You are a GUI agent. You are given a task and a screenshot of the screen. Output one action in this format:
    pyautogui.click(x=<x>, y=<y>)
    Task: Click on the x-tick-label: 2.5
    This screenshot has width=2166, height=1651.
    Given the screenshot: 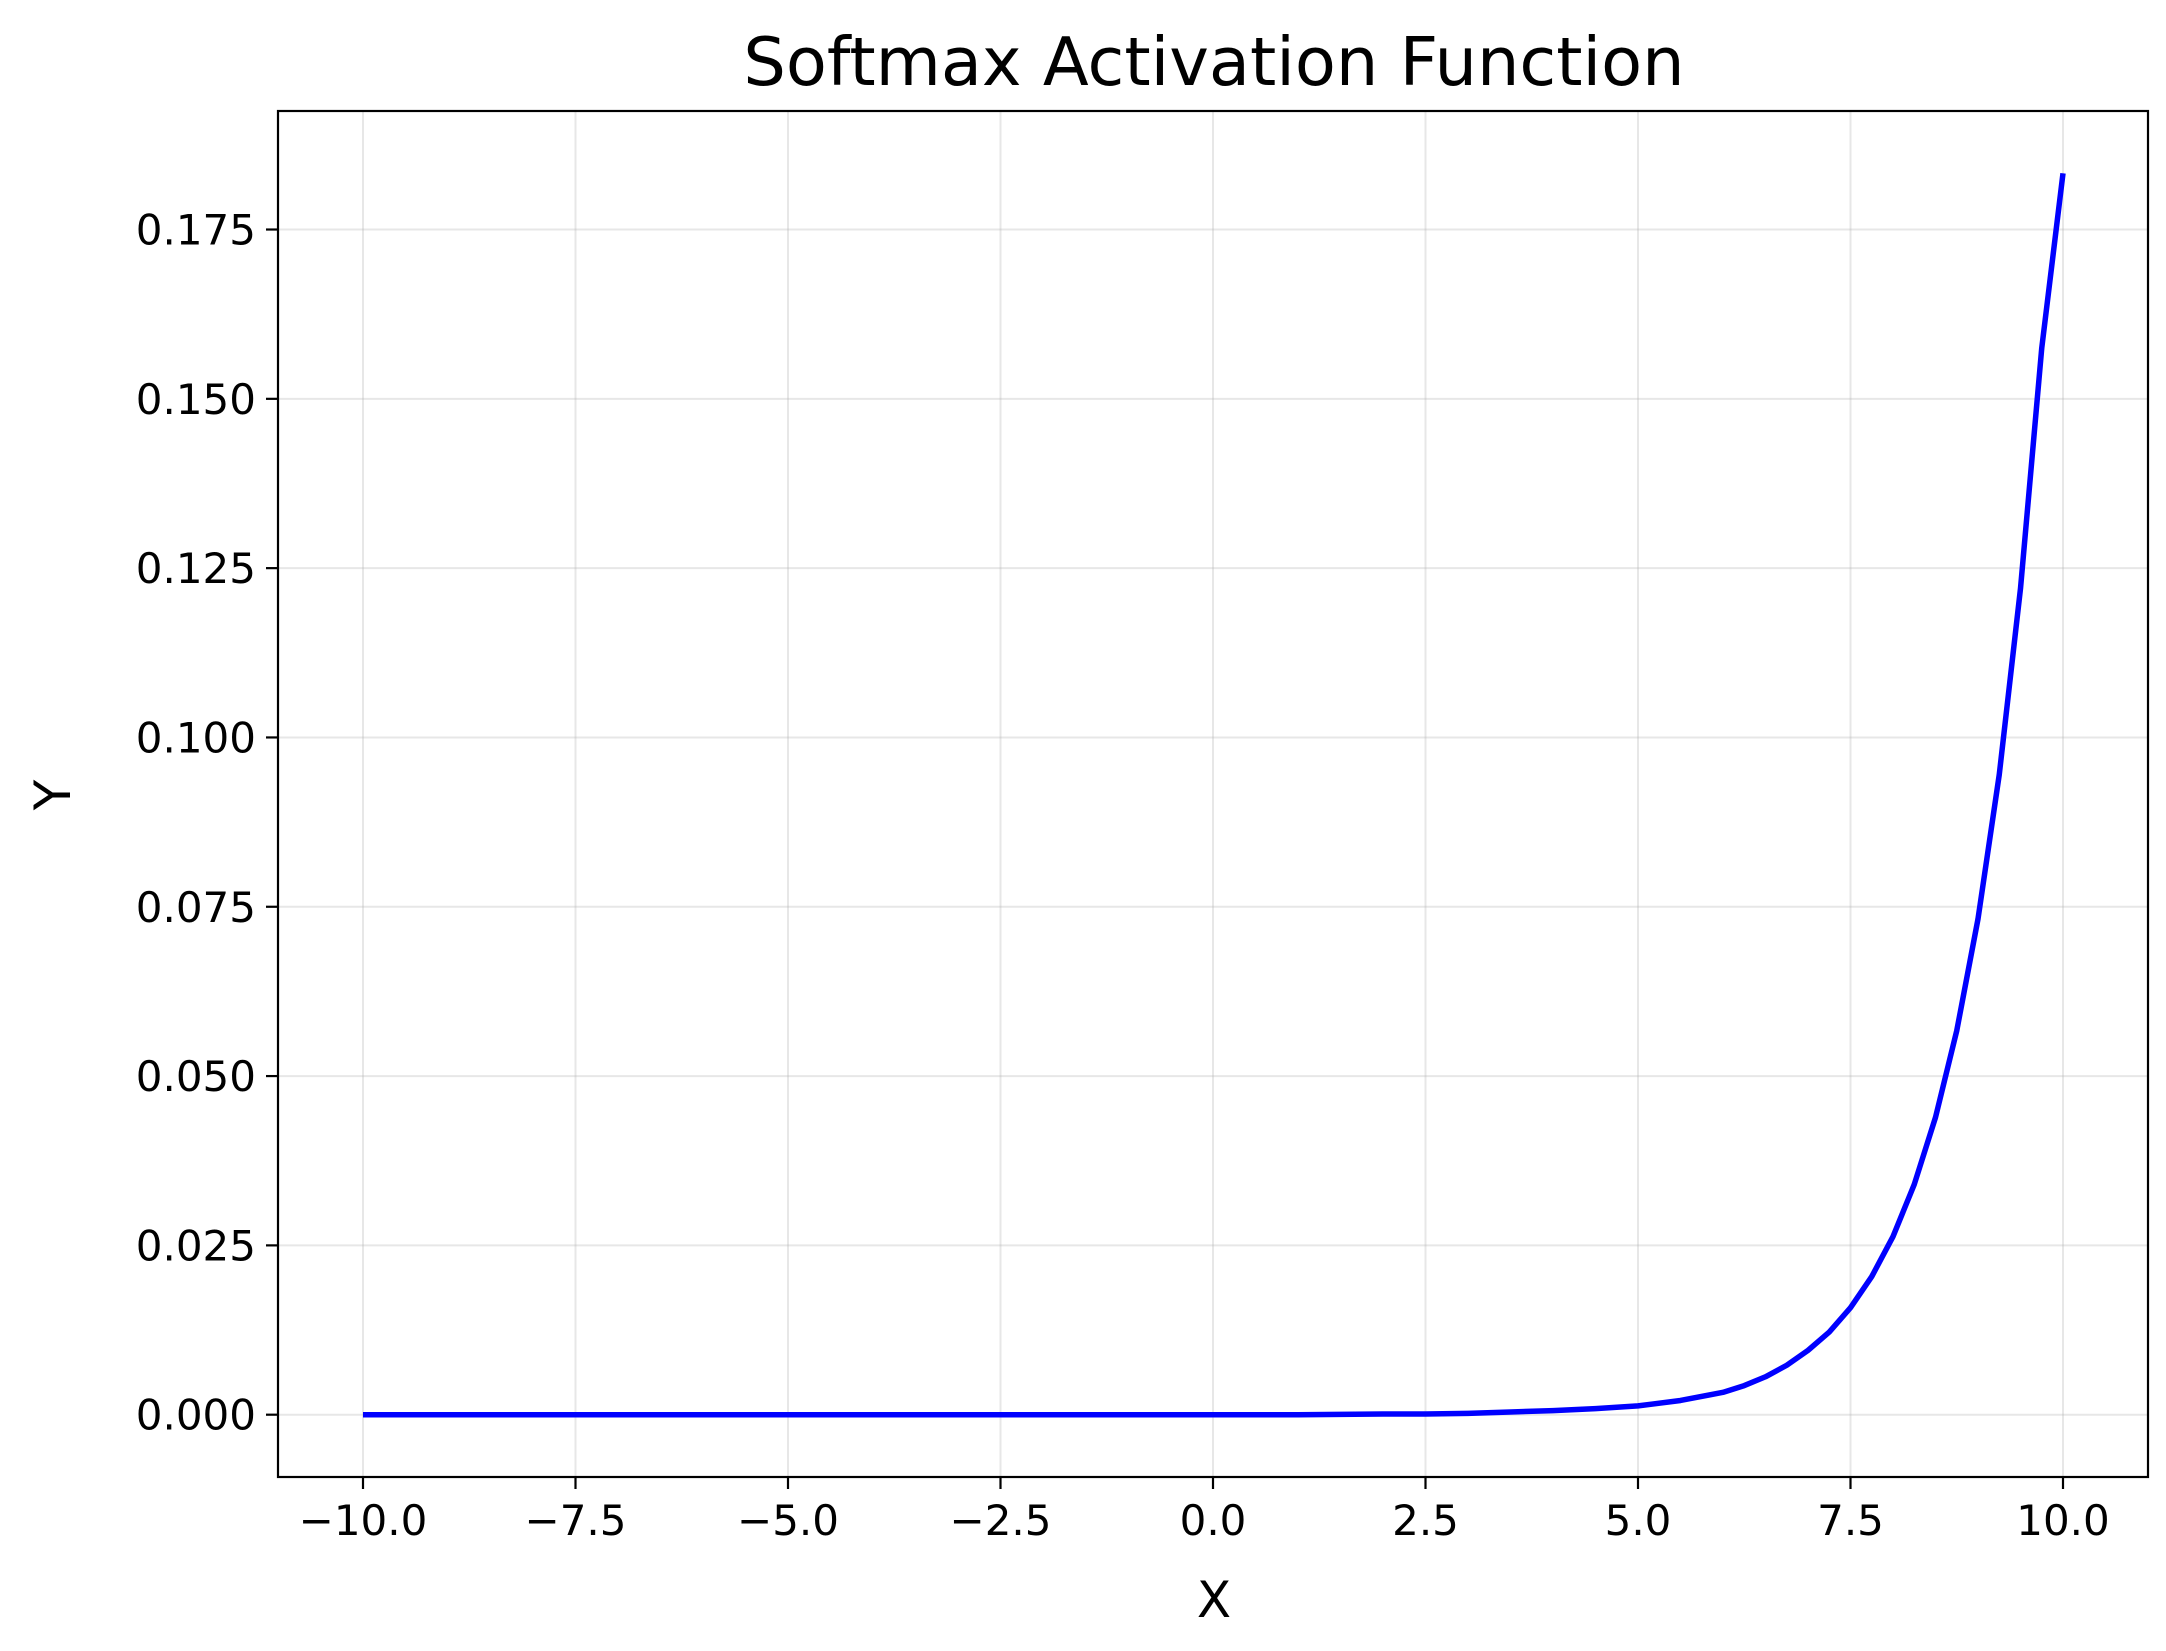 What is the action you would take?
    pyautogui.click(x=1425, y=1520)
    